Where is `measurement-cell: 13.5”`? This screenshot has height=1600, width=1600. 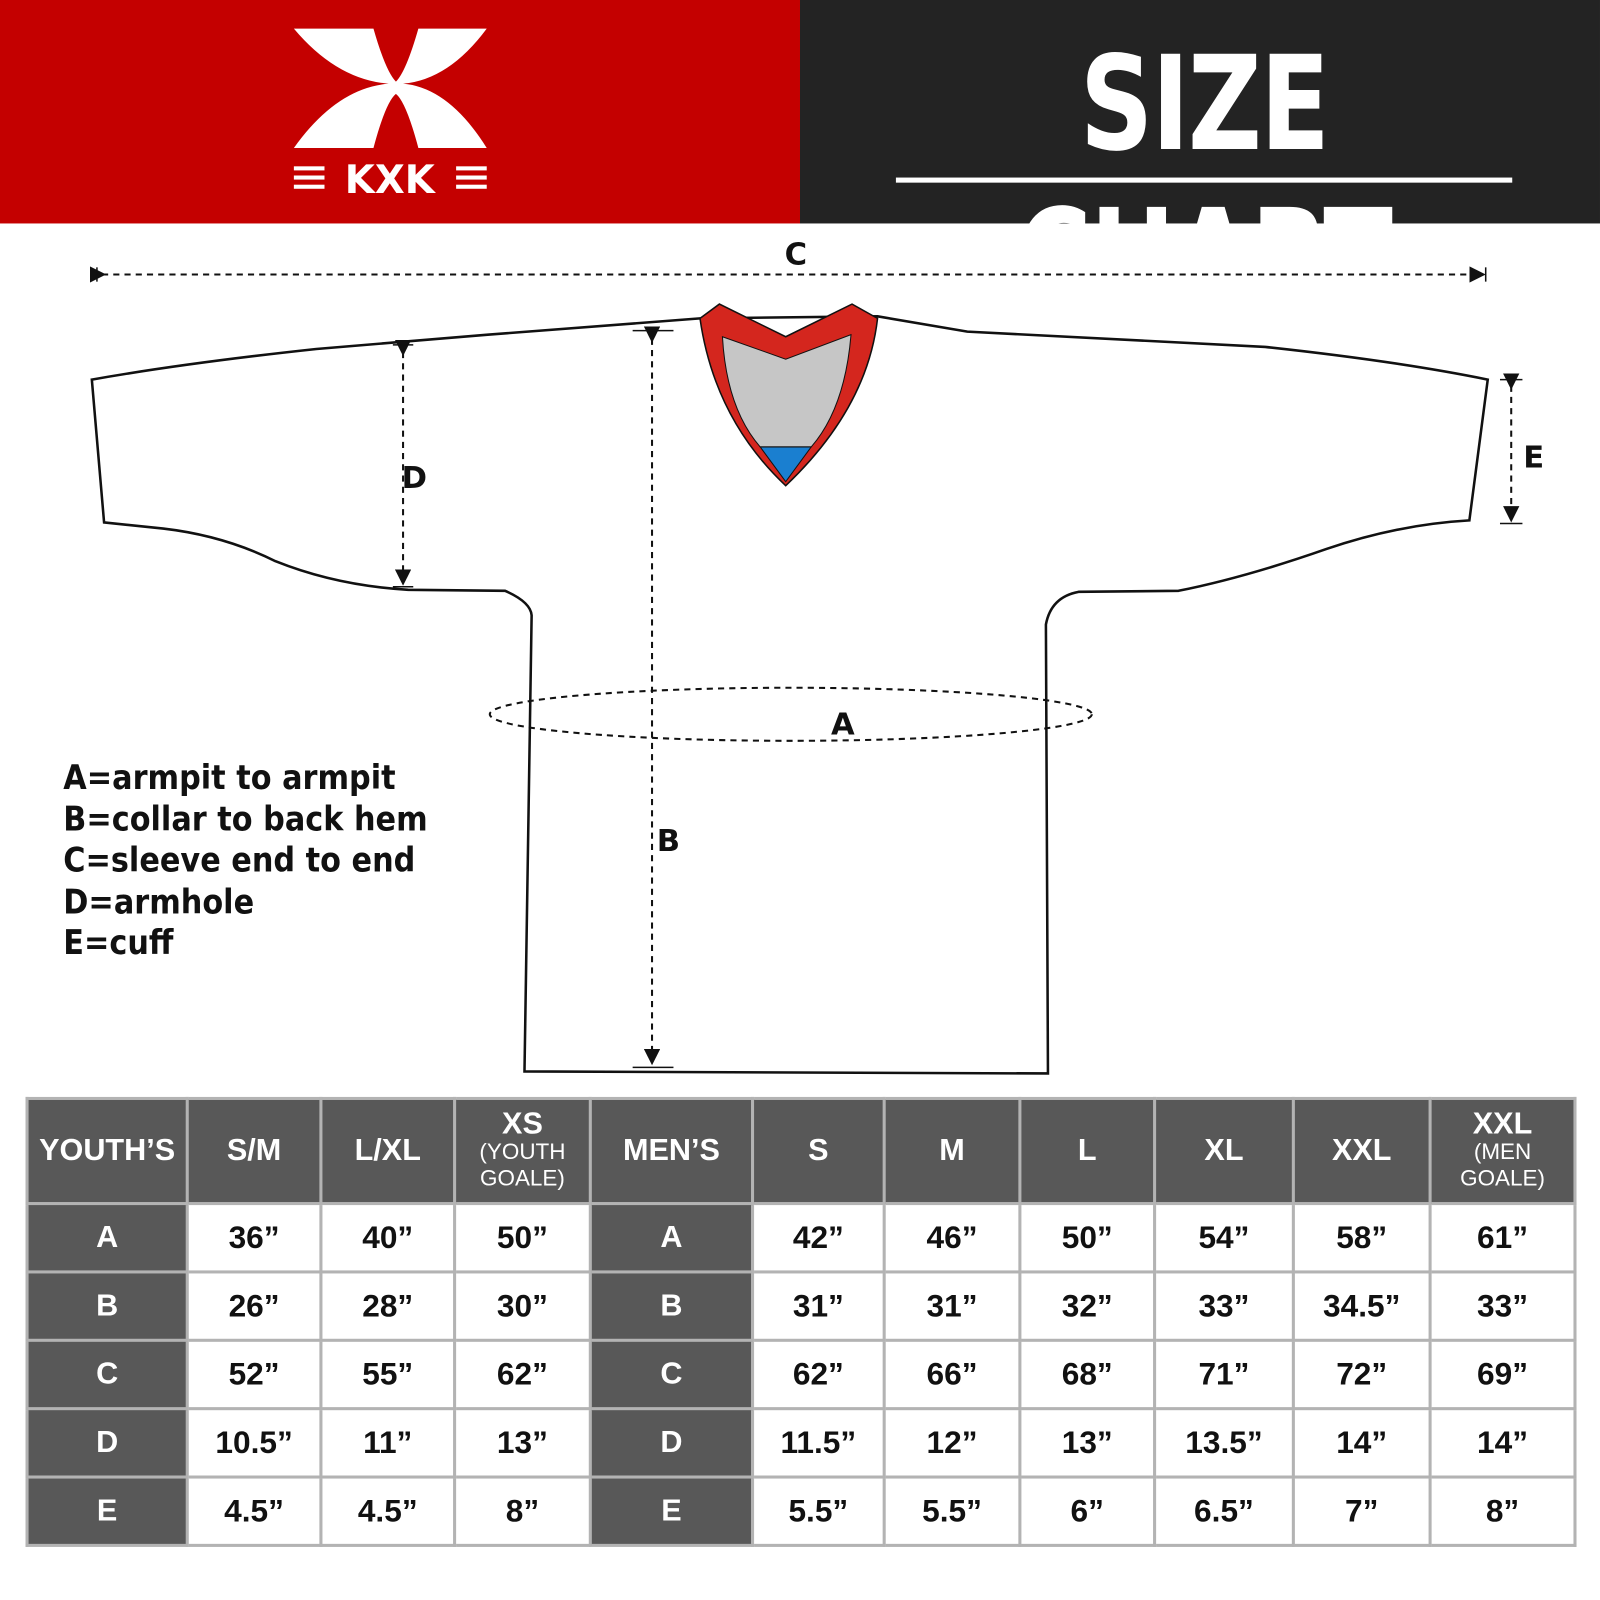
measurement-cell: 13.5” is located at coordinates (1224, 1443).